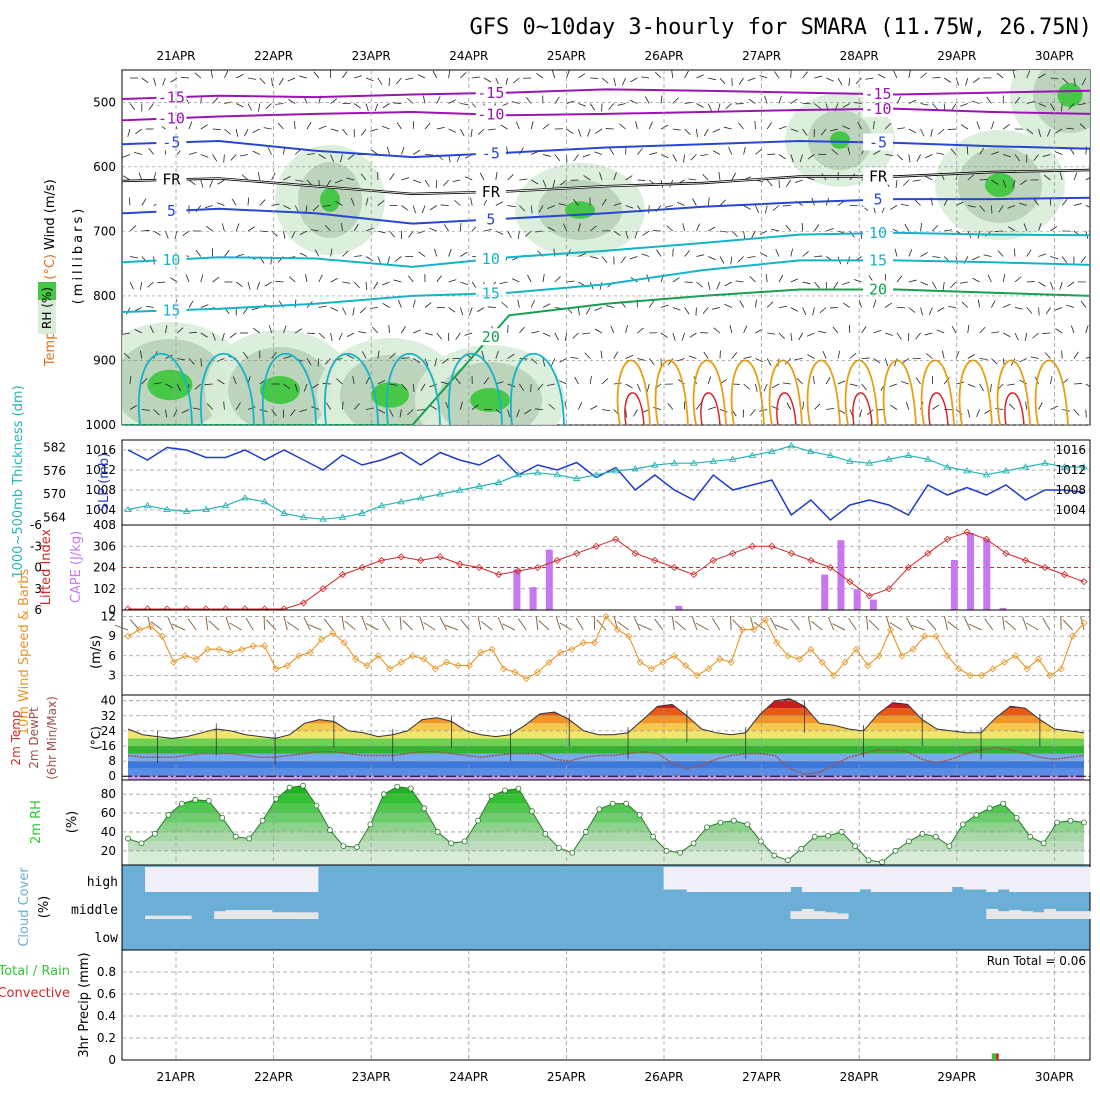 The height and width of the screenshot is (1100, 1100). Describe the element at coordinates (84, 1004) in the screenshot. I see `precip-axis-label: 3hr Precip (mm)` at that location.